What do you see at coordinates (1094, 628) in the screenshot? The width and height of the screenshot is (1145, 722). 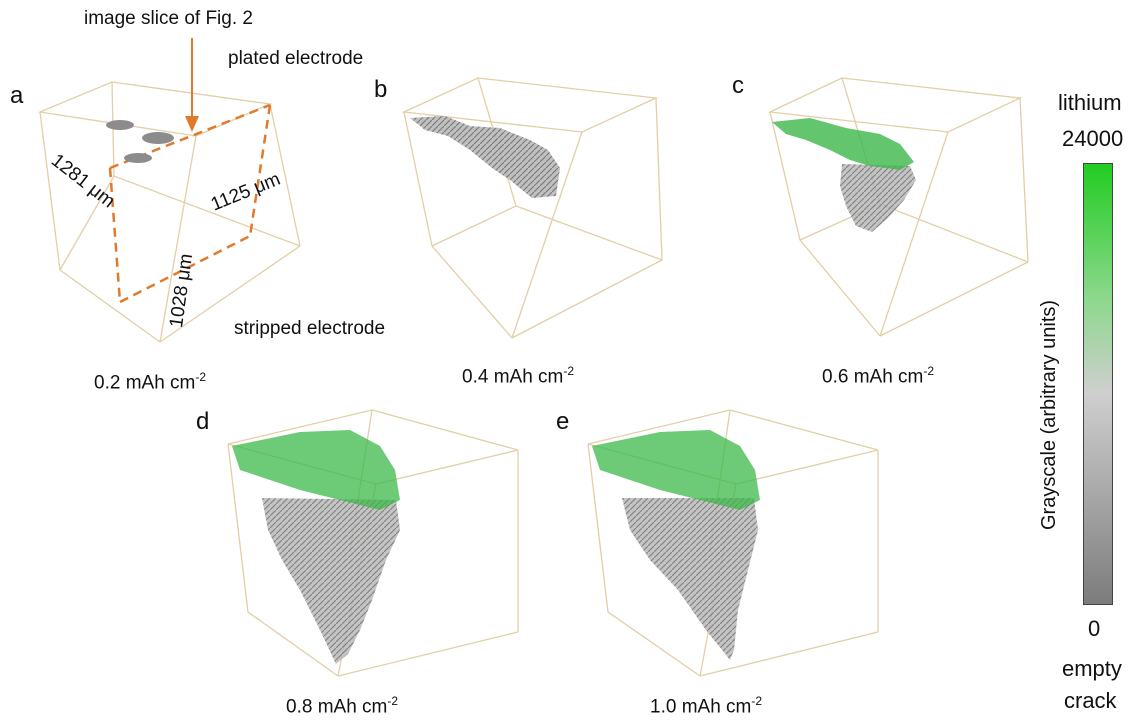 I see `colorbar-min-value: 0` at bounding box center [1094, 628].